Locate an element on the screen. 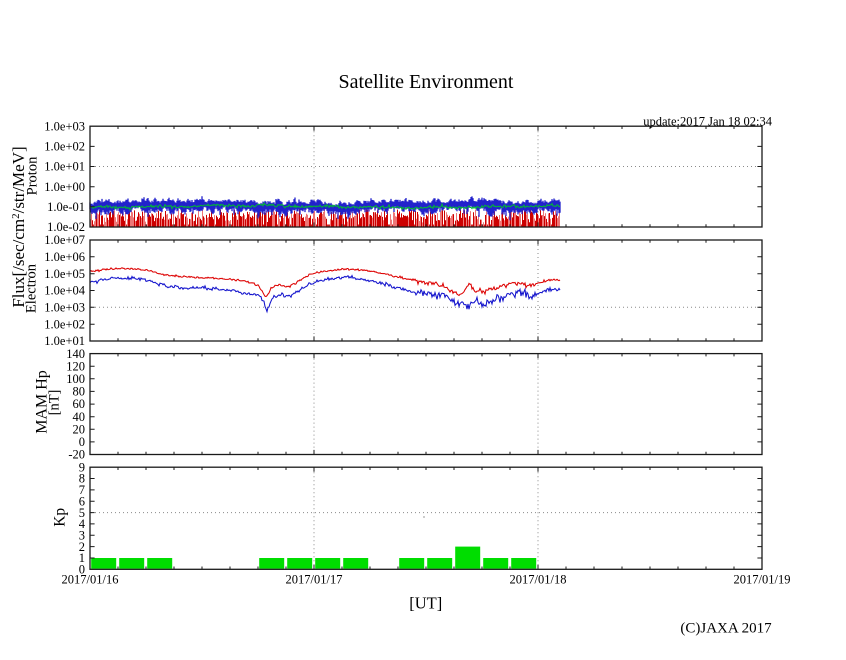 The image size is (846, 660). svg-text: 80 is located at coordinates (79, 392).